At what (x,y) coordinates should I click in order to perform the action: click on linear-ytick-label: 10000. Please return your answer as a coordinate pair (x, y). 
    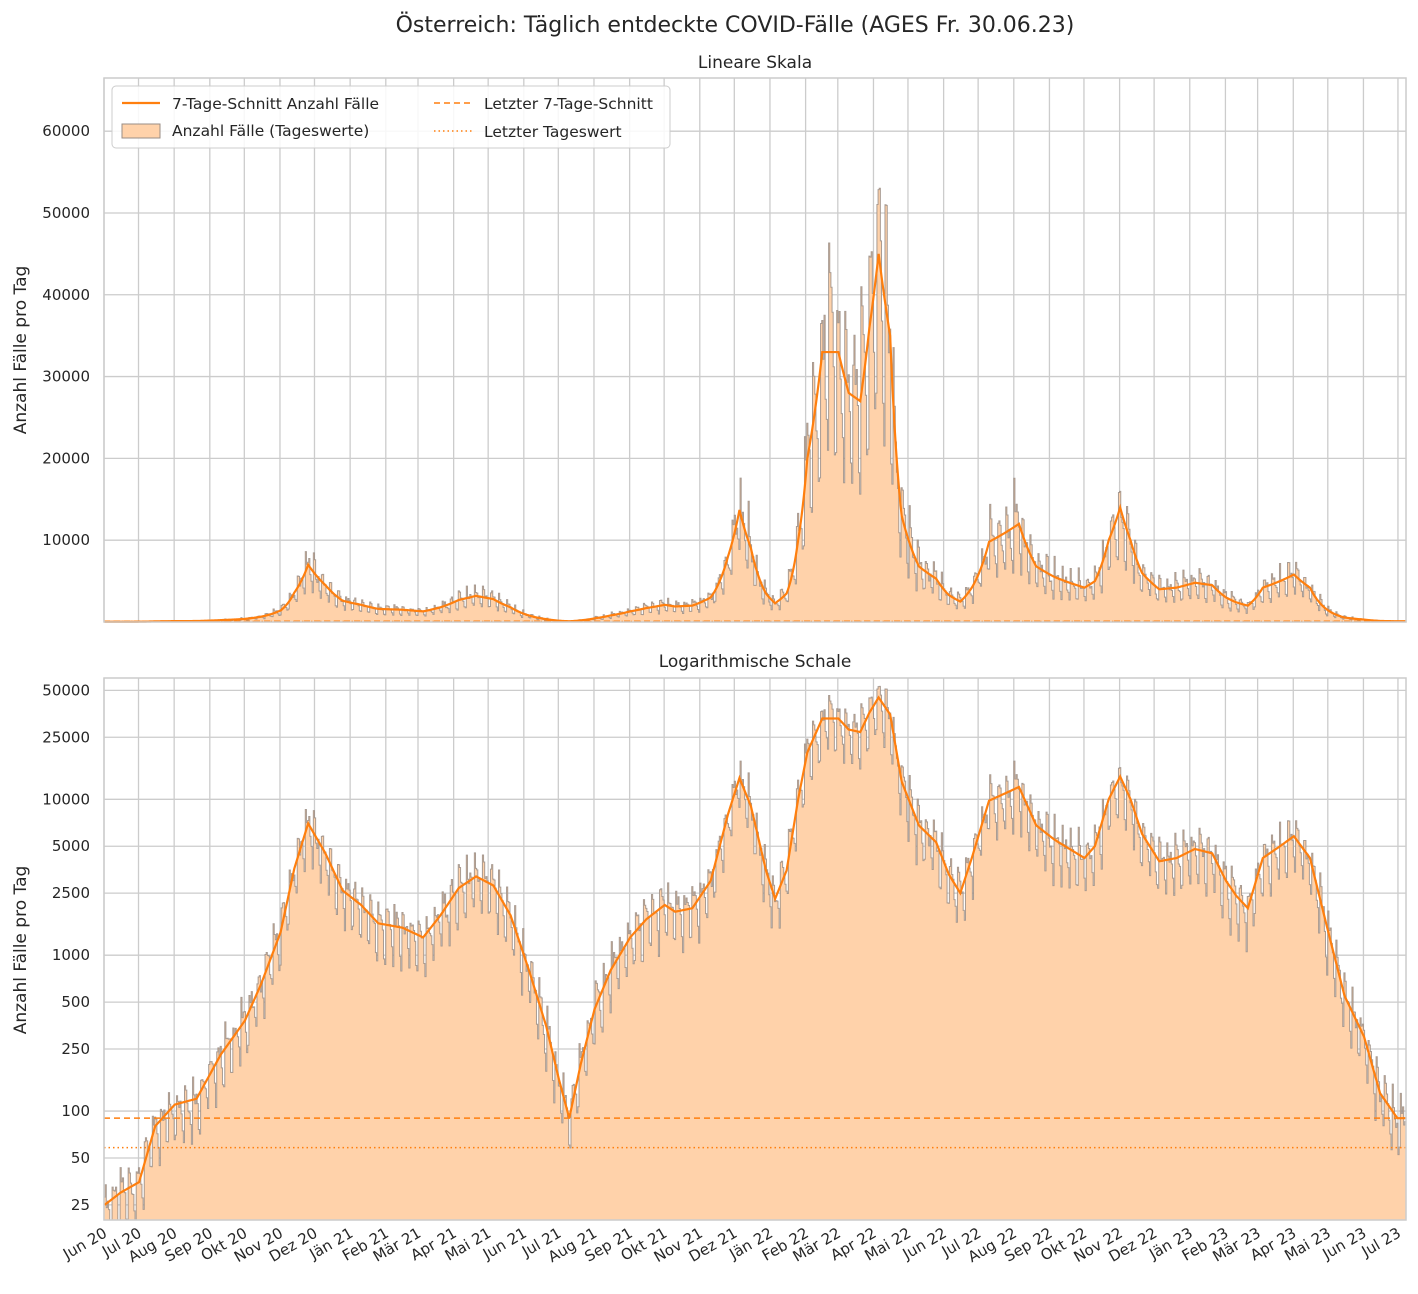
    Looking at the image, I should click on (66, 540).